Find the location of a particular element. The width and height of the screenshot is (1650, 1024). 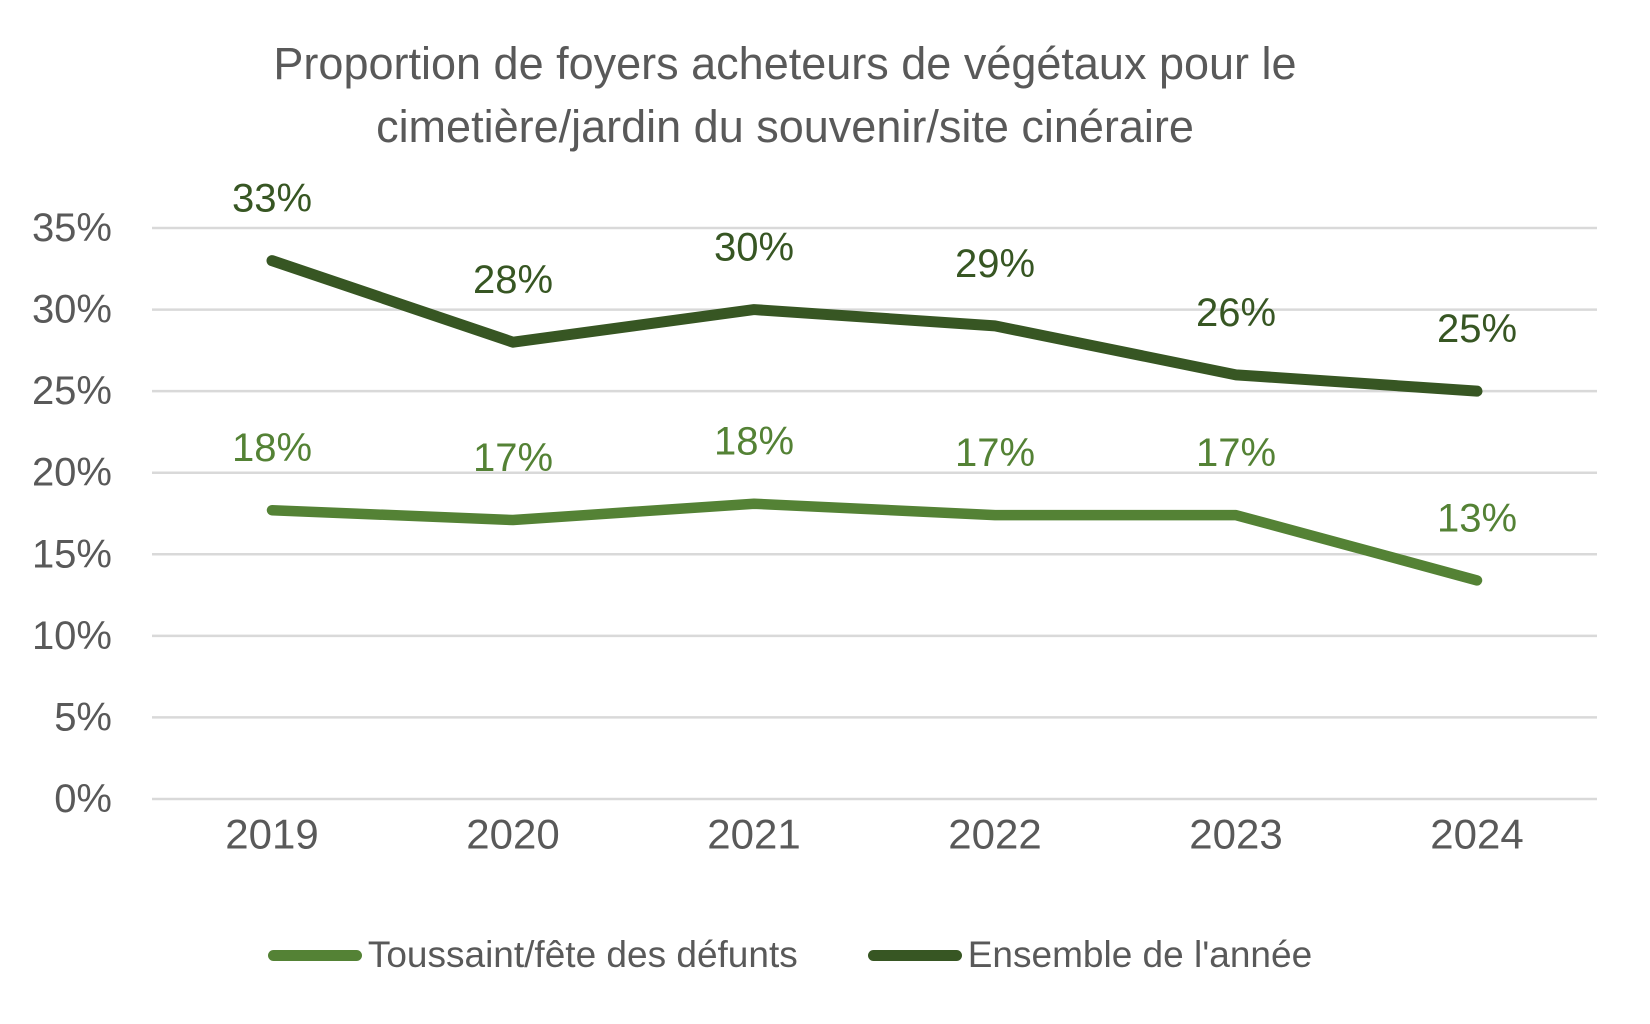

data-label: 30% is located at coordinates (754, 248).